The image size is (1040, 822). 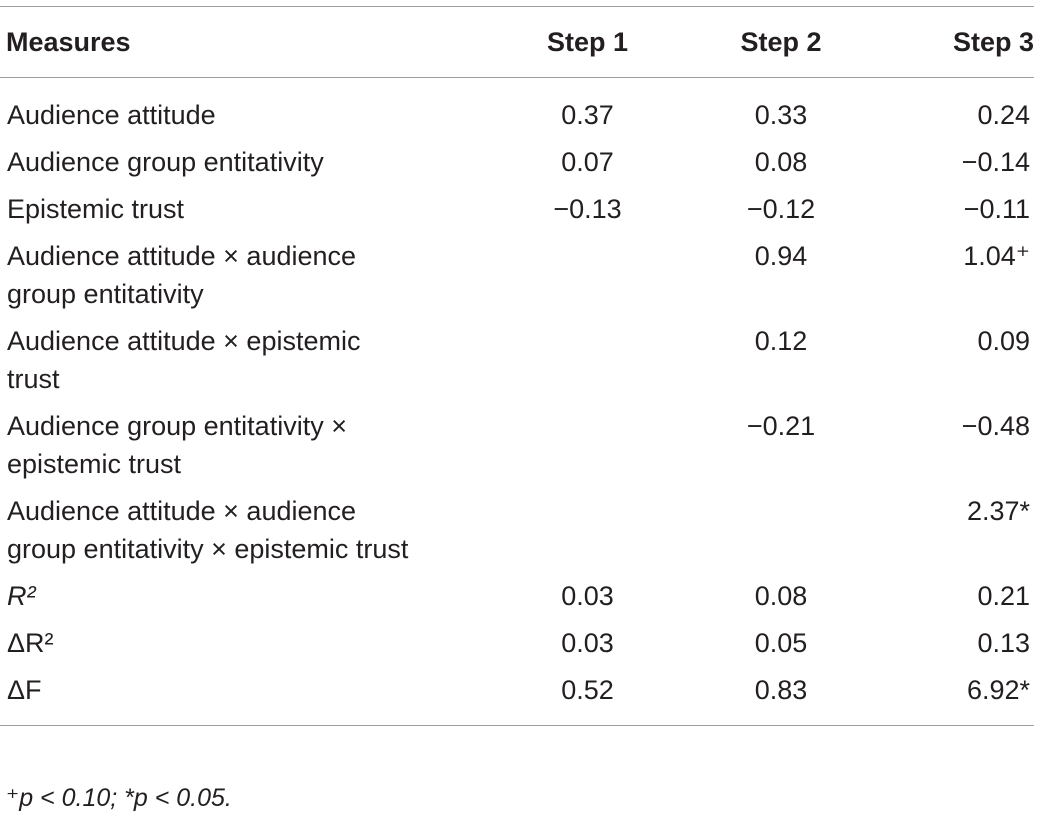 What do you see at coordinates (119, 798) in the screenshot?
I see `table-footnote: ⁺p < 0.10; *p < 0.05.` at bounding box center [119, 798].